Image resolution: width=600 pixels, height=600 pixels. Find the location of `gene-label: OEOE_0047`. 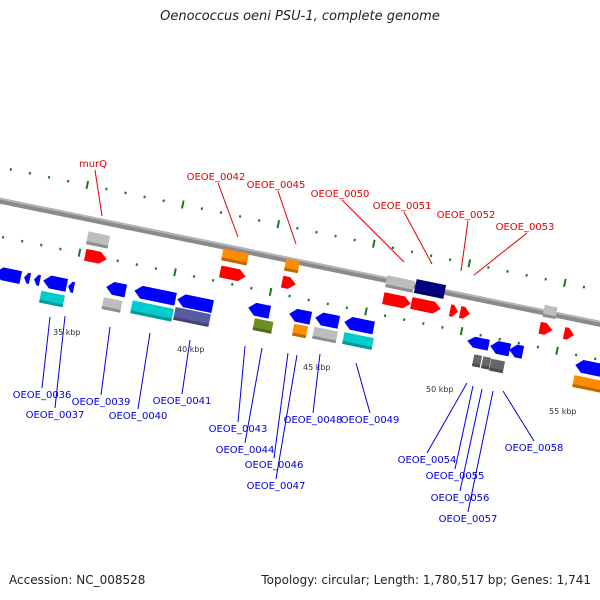

gene-label: OEOE_0047 is located at coordinates (276, 486).